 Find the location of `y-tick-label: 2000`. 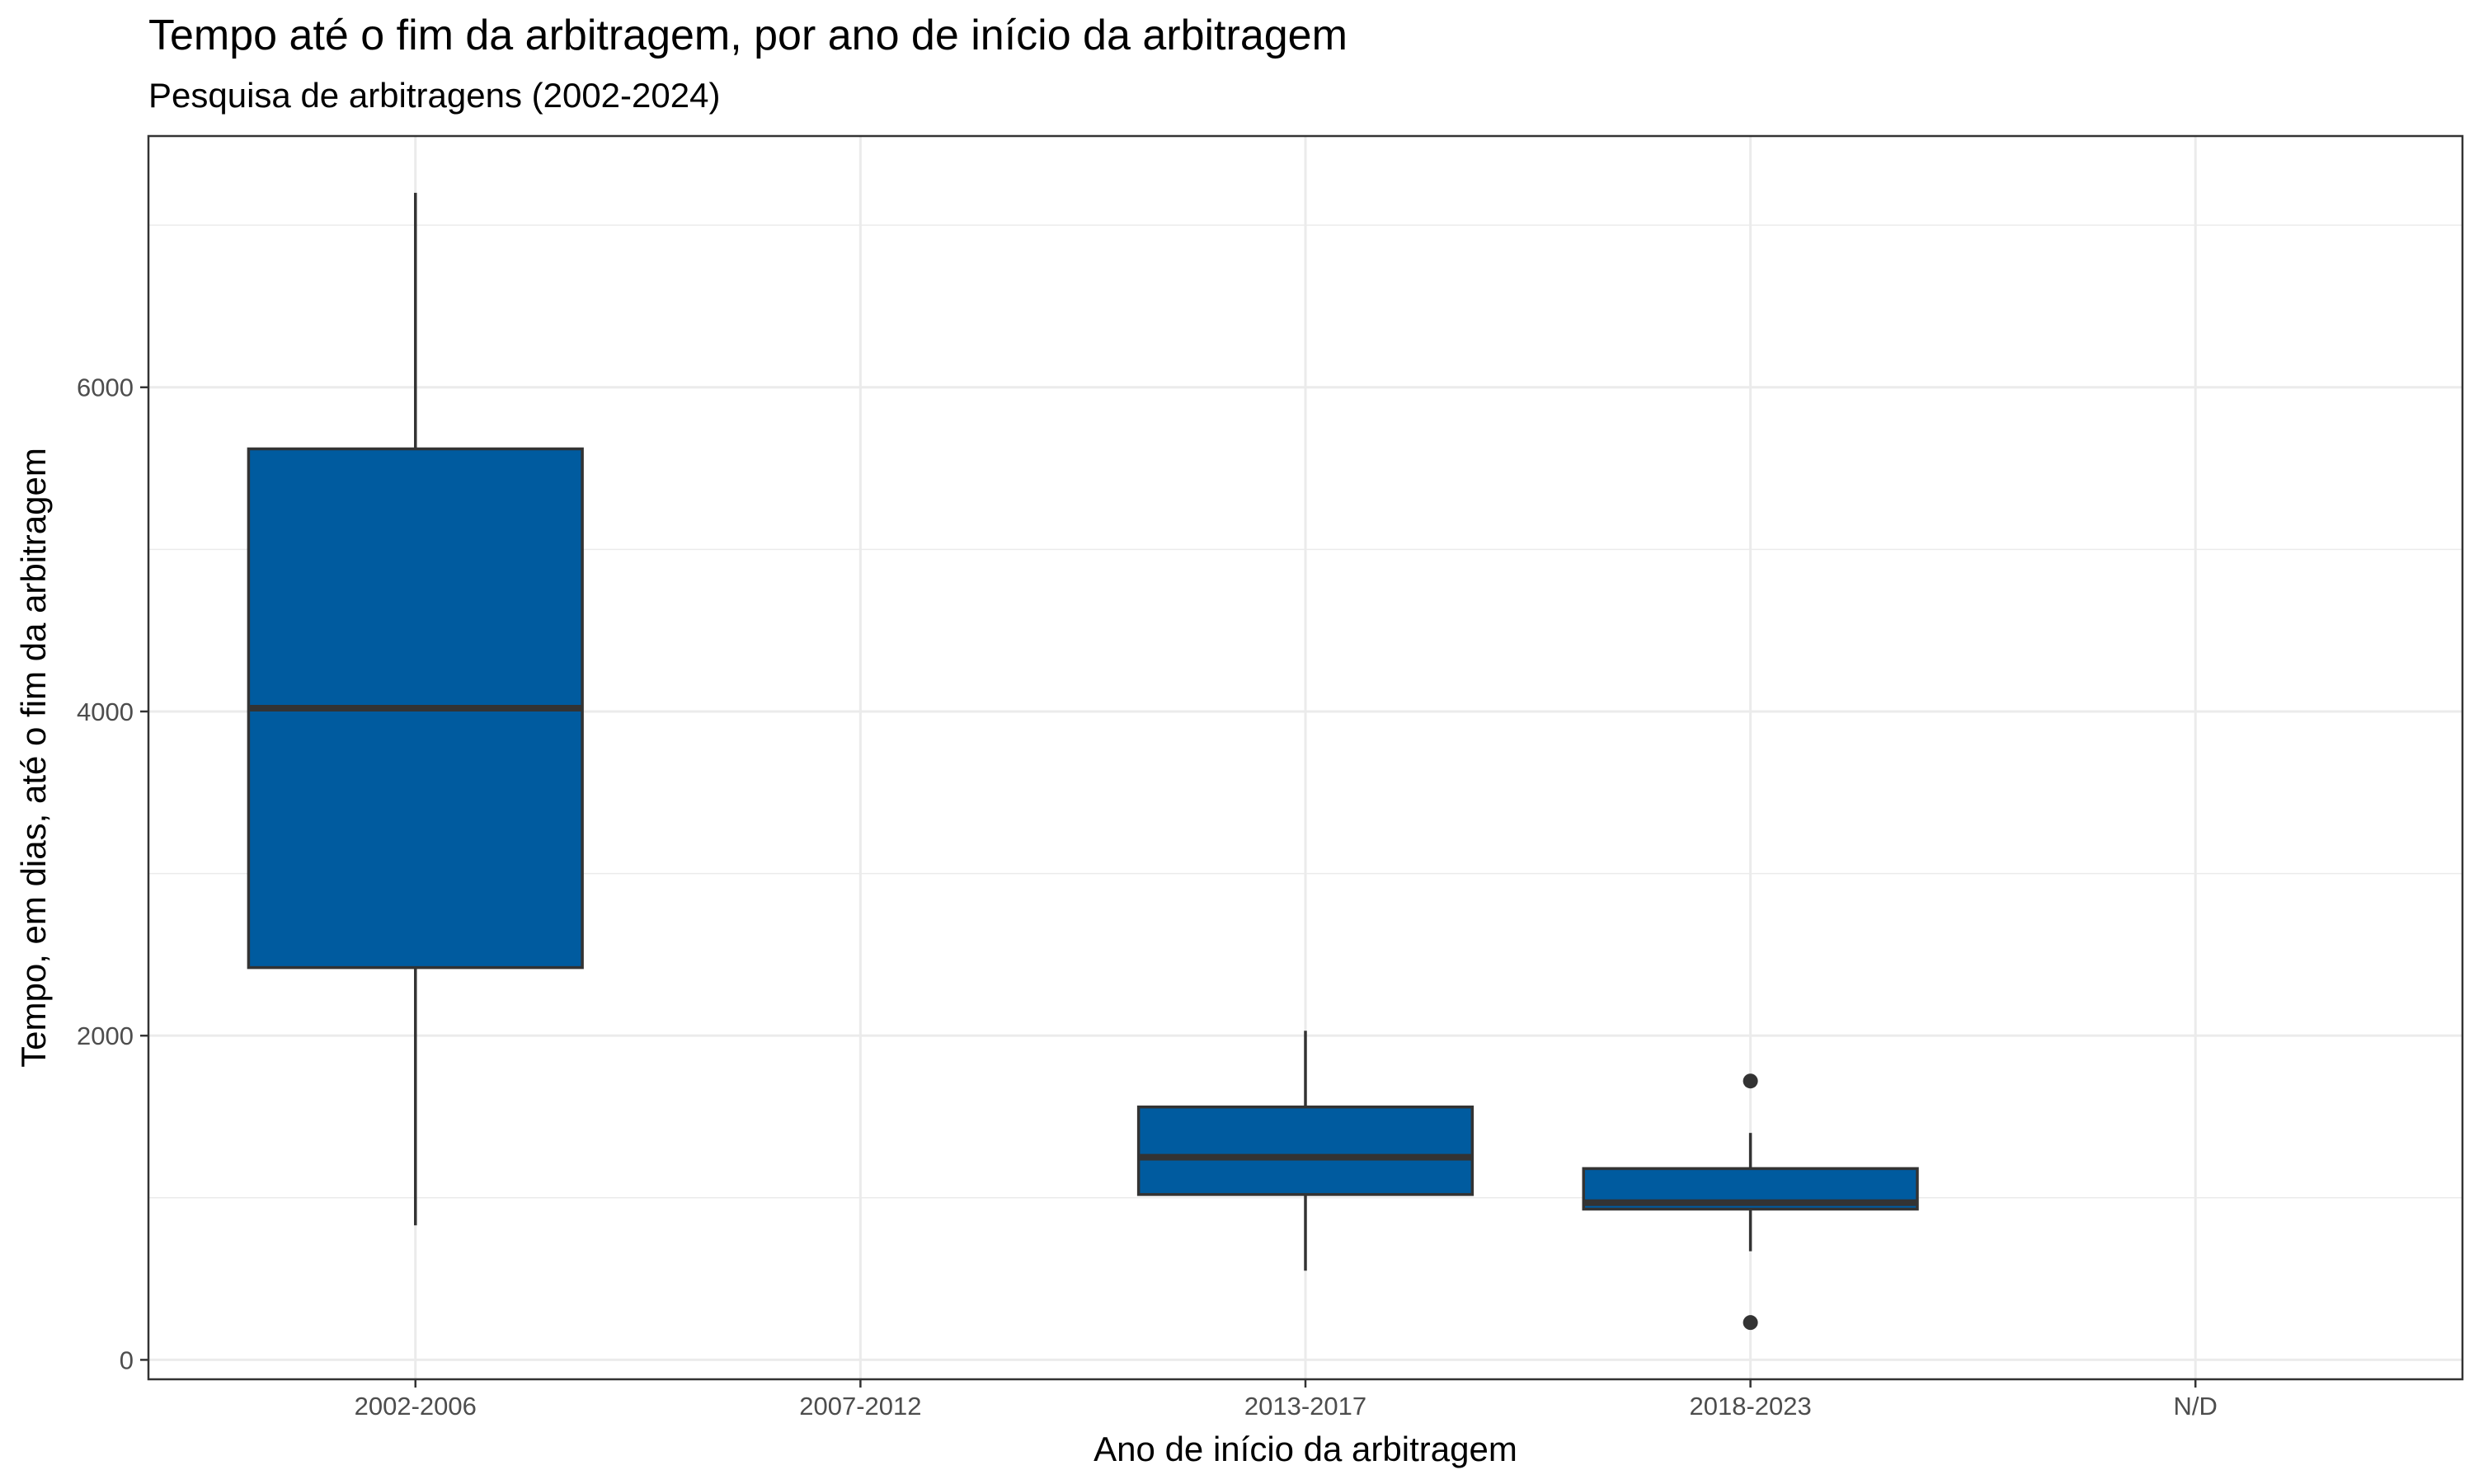

y-tick-label: 2000 is located at coordinates (105, 1035).